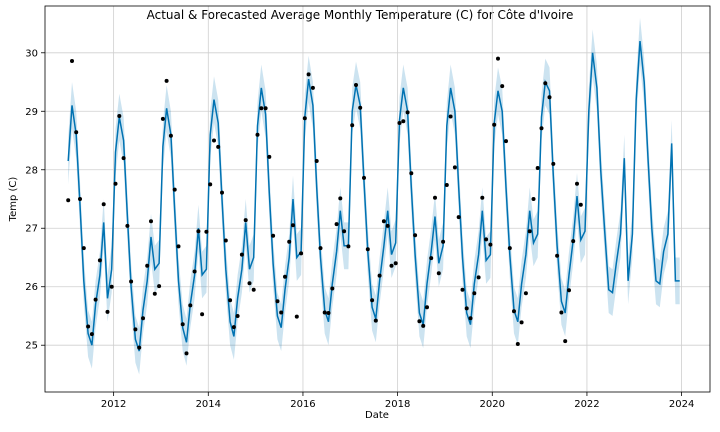  Describe the element at coordinates (681, 404) in the screenshot. I see `x-tick-label: 2024` at that location.